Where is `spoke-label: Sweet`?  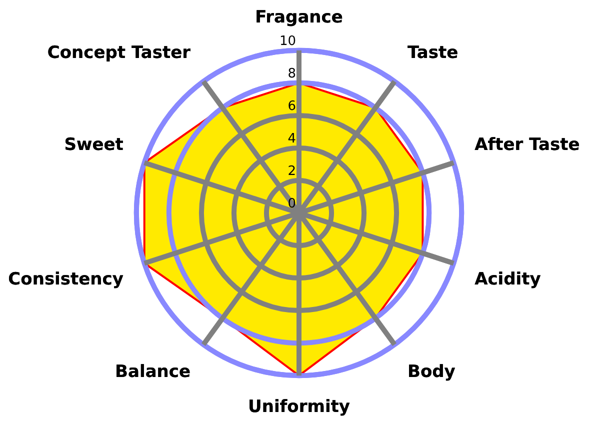
spoke-label: Sweet is located at coordinates (94, 145).